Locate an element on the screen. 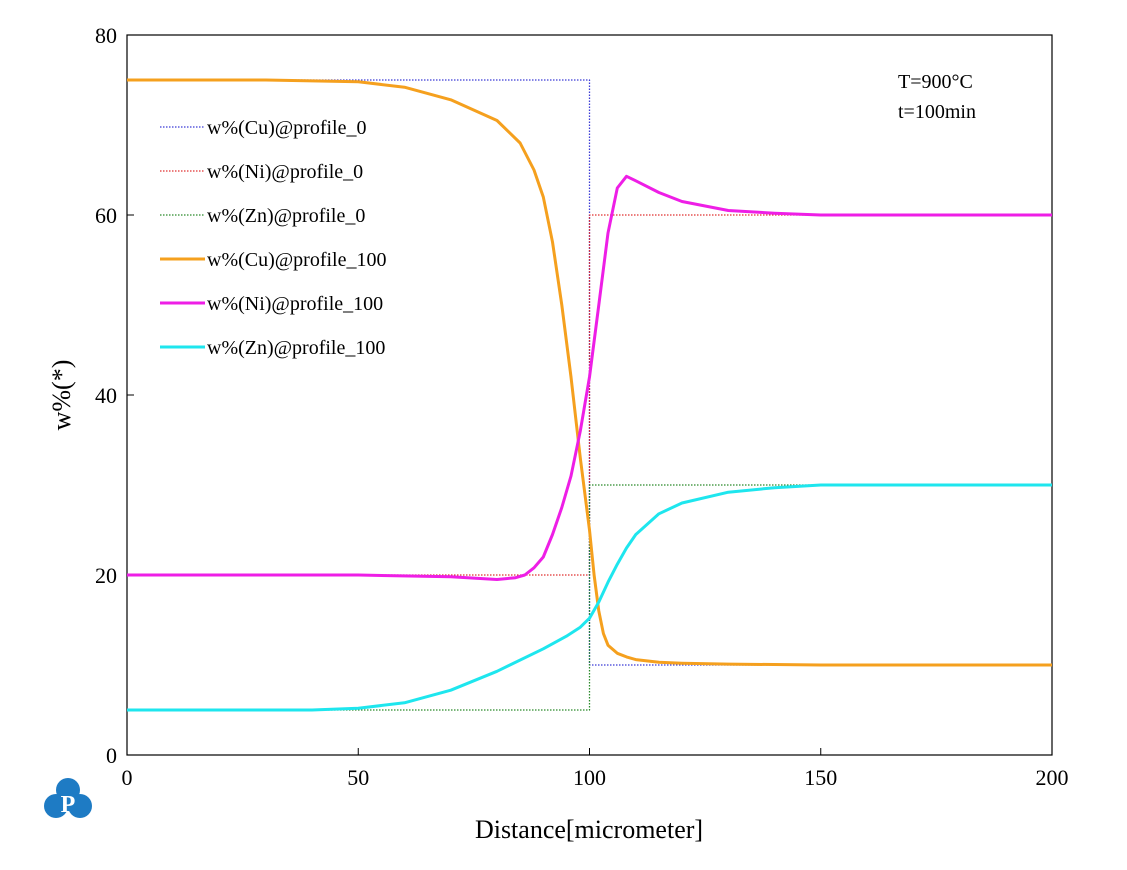 The image size is (1127, 870). legend-label: w%(Cu)@profile_100 is located at coordinates (297, 260).